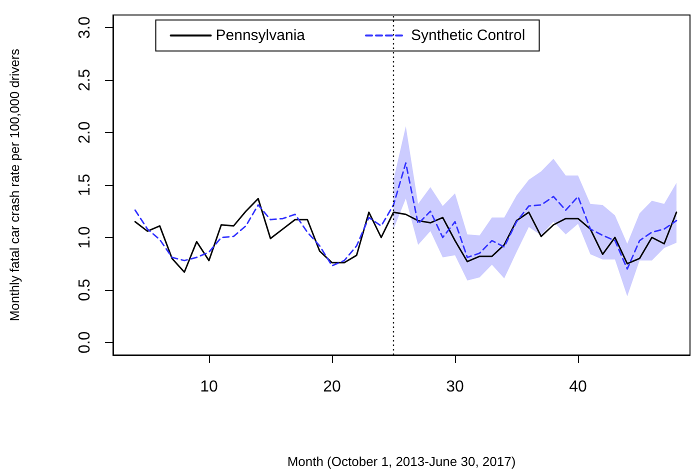  Describe the element at coordinates (85, 185) in the screenshot. I see `y-tick-label: 1.5` at that location.